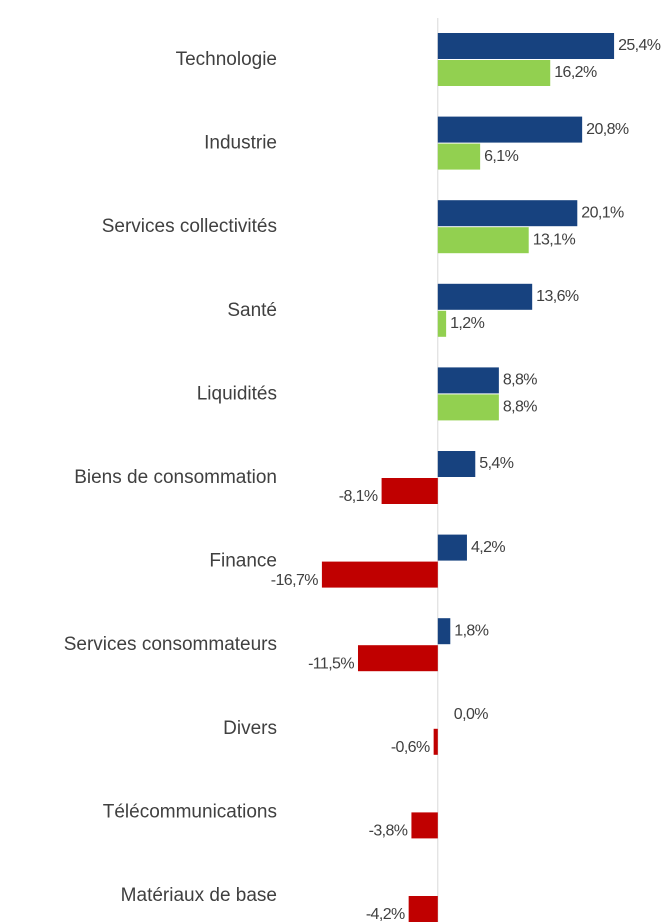 The width and height of the screenshot is (670, 922). Describe the element at coordinates (496, 463) in the screenshot. I see `value-label: 5,4%` at that location.